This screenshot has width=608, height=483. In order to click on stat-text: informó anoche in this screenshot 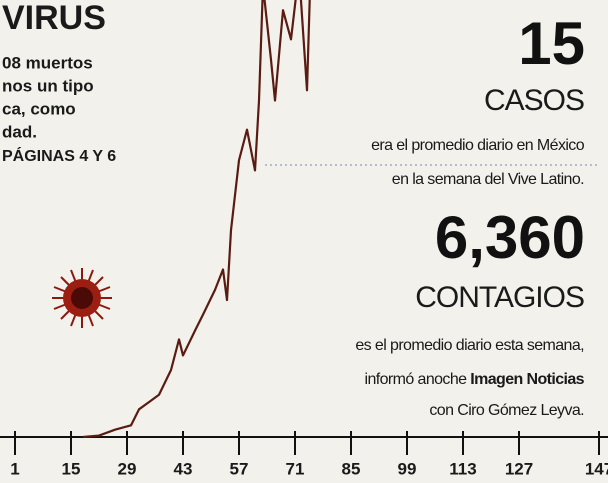, I will do `click(418, 379)`.